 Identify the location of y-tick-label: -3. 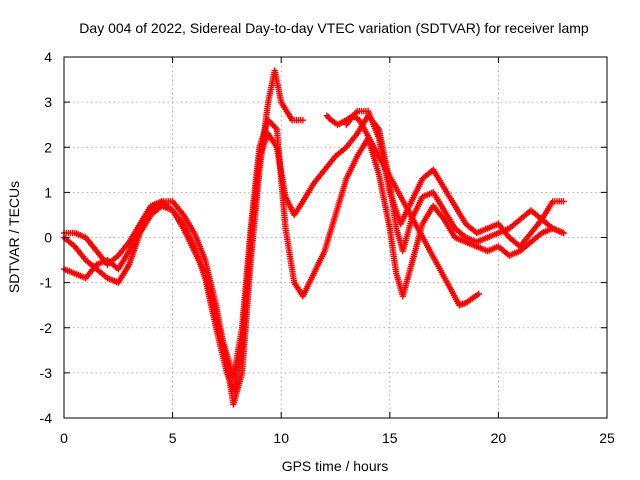
(46, 373).